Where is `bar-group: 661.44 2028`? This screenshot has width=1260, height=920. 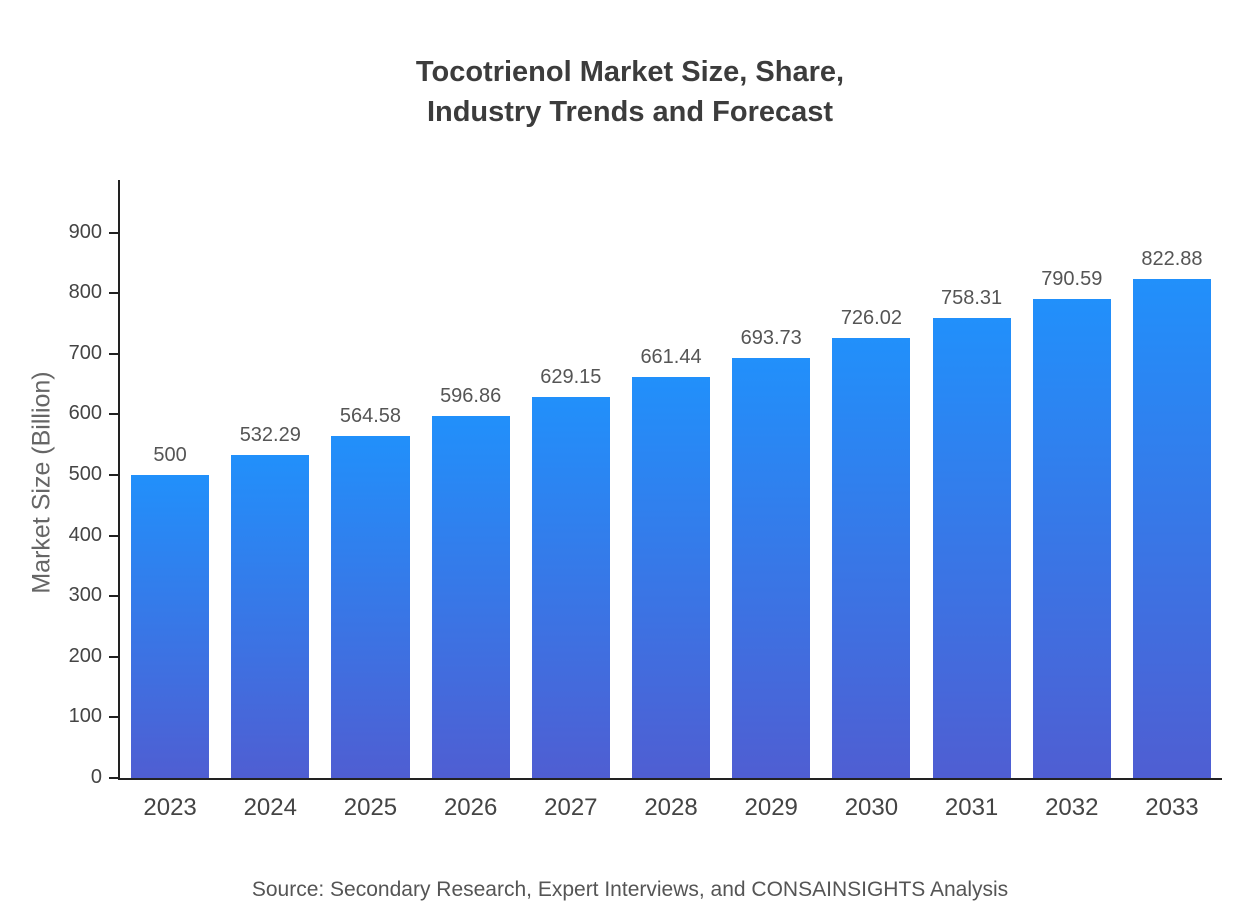 bar-group: 661.44 2028 is located at coordinates (671, 500).